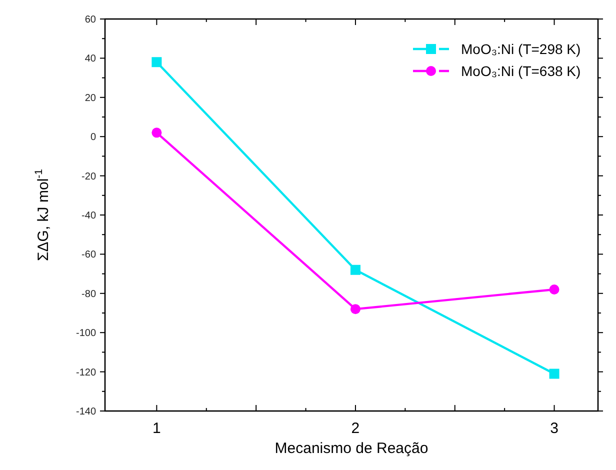 The width and height of the screenshot is (616, 470). What do you see at coordinates (521, 48) in the screenshot?
I see `legend-label: MoO₃:Ni (T=298 K)` at bounding box center [521, 48].